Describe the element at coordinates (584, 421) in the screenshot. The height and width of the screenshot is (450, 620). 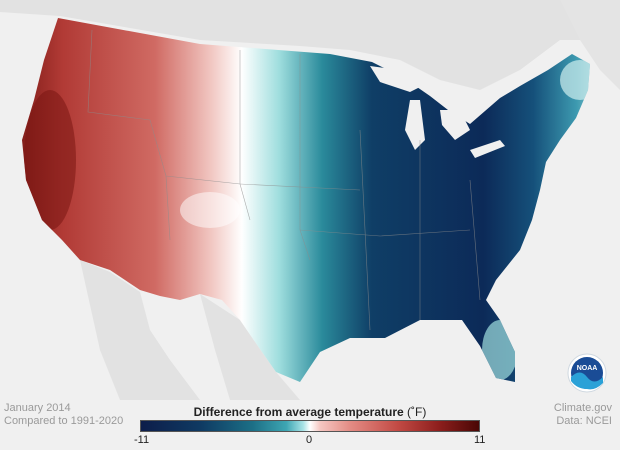
I see `source-data: Data: NCEI` at that location.